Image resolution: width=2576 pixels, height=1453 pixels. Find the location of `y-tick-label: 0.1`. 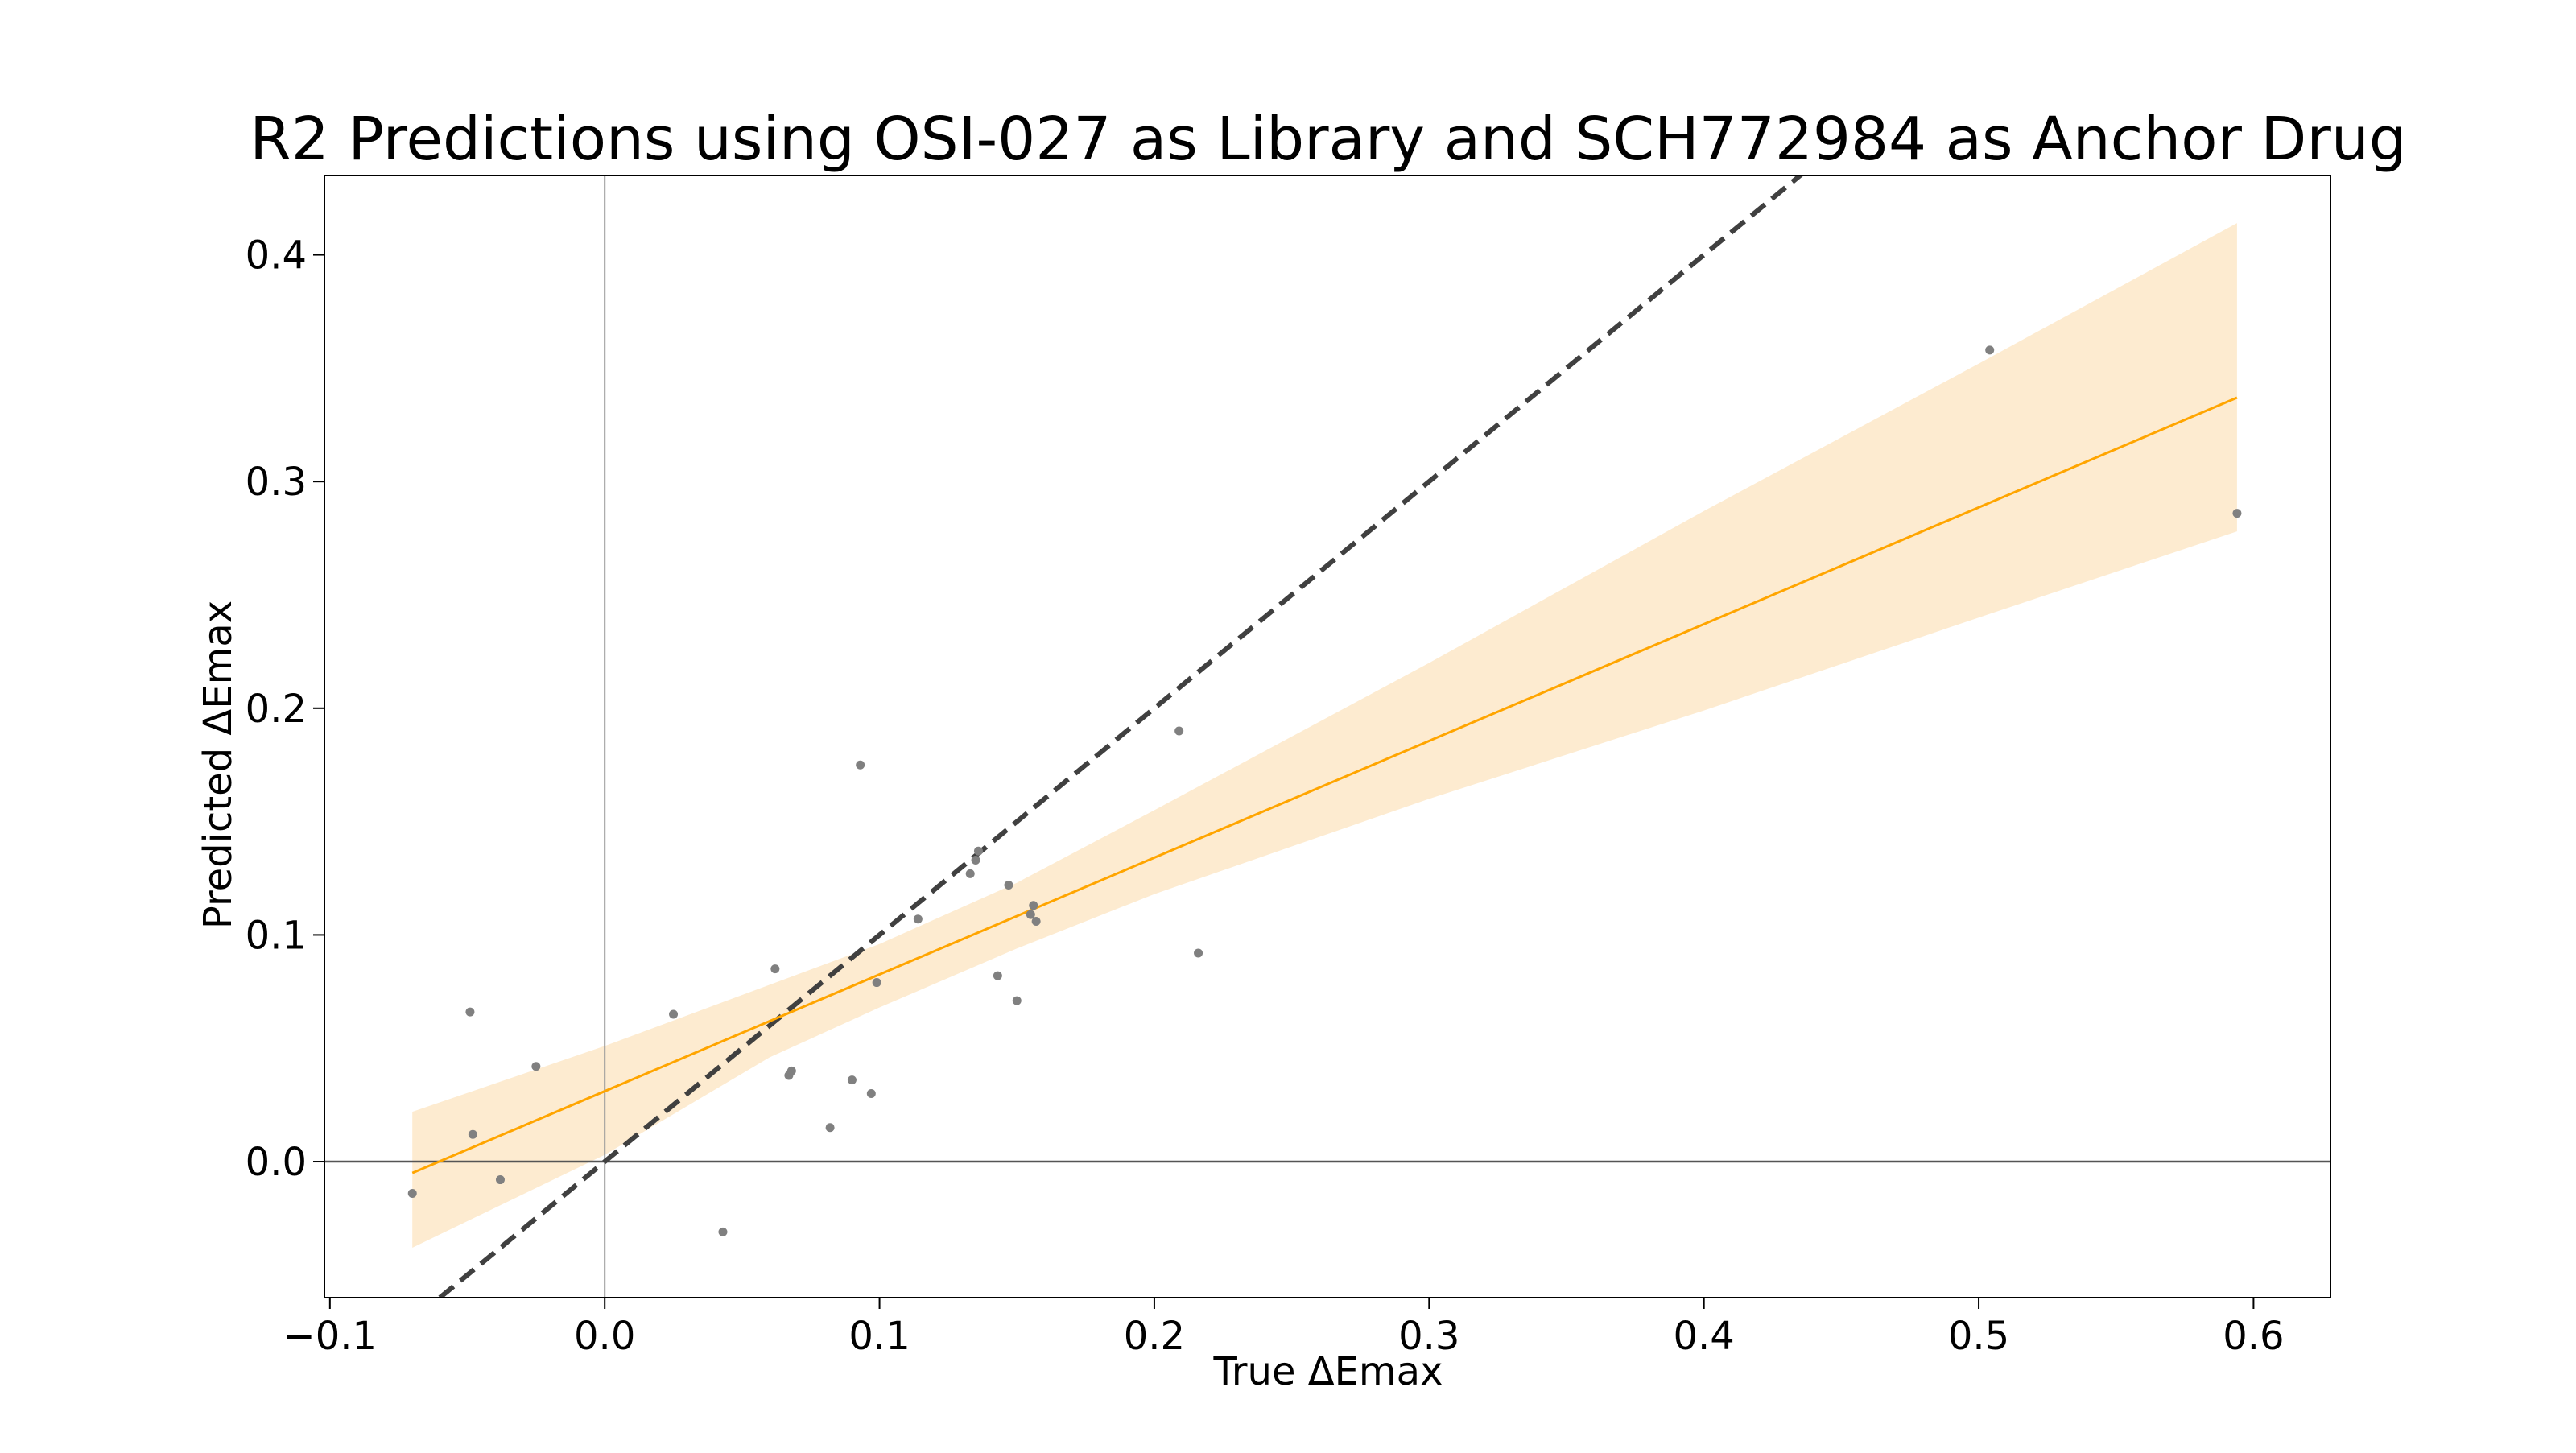

y-tick-label: 0.1 is located at coordinates (276, 935).